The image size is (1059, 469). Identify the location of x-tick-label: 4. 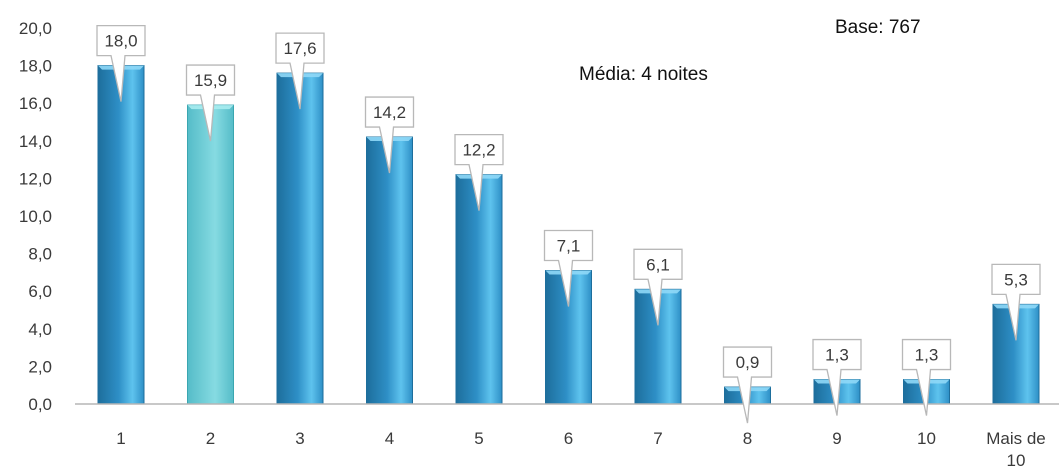
(389, 438).